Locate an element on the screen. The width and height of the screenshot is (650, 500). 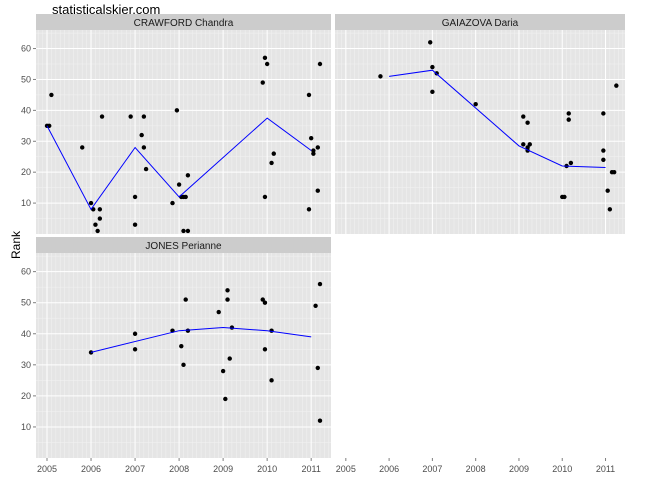
panel-strip-crawford-chandra is located at coordinates (183, 22).